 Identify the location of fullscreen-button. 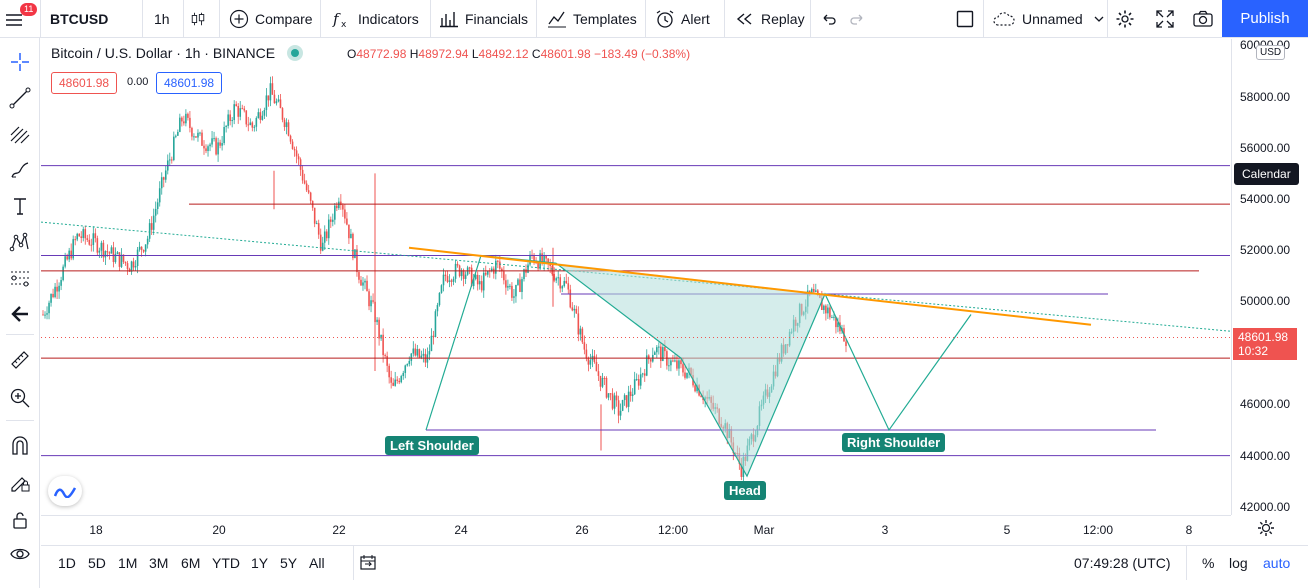
(1168, 18).